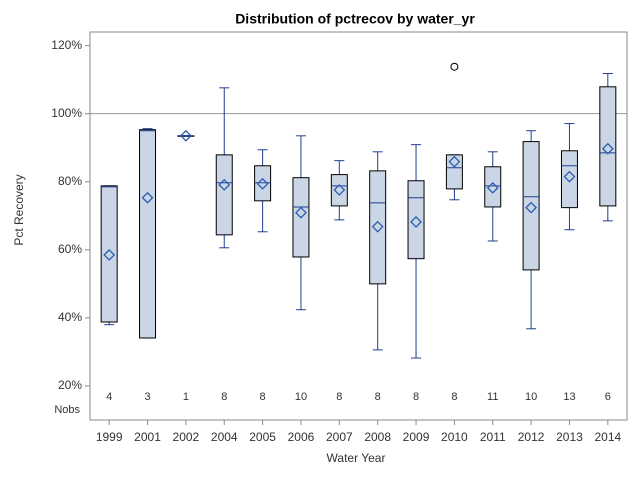 Image resolution: width=640 pixels, height=480 pixels. Describe the element at coordinates (339, 437) in the screenshot. I see `x-tick-label: 2007` at that location.